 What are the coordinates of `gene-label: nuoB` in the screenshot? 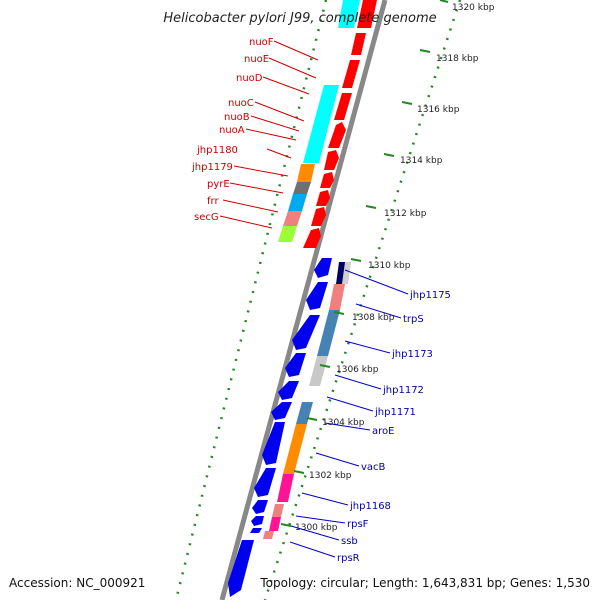 It's located at (237, 117).